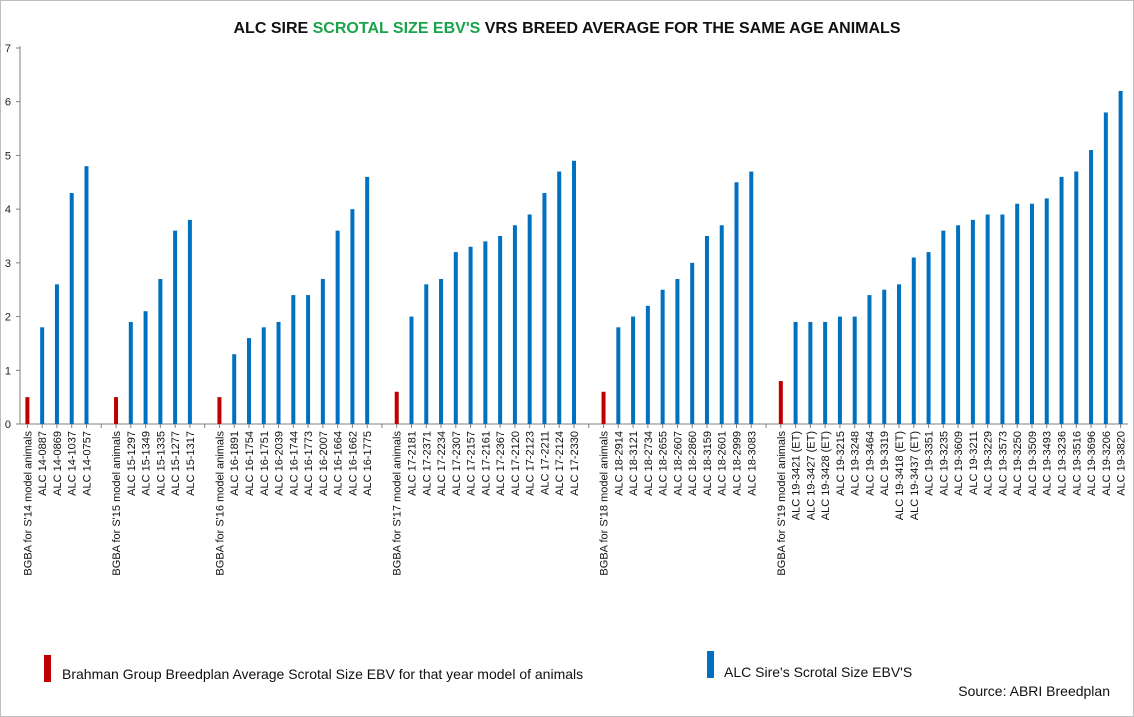 The width and height of the screenshot is (1134, 717). I want to click on x-tick-label: ALC 19-3493, so click(1048, 463).